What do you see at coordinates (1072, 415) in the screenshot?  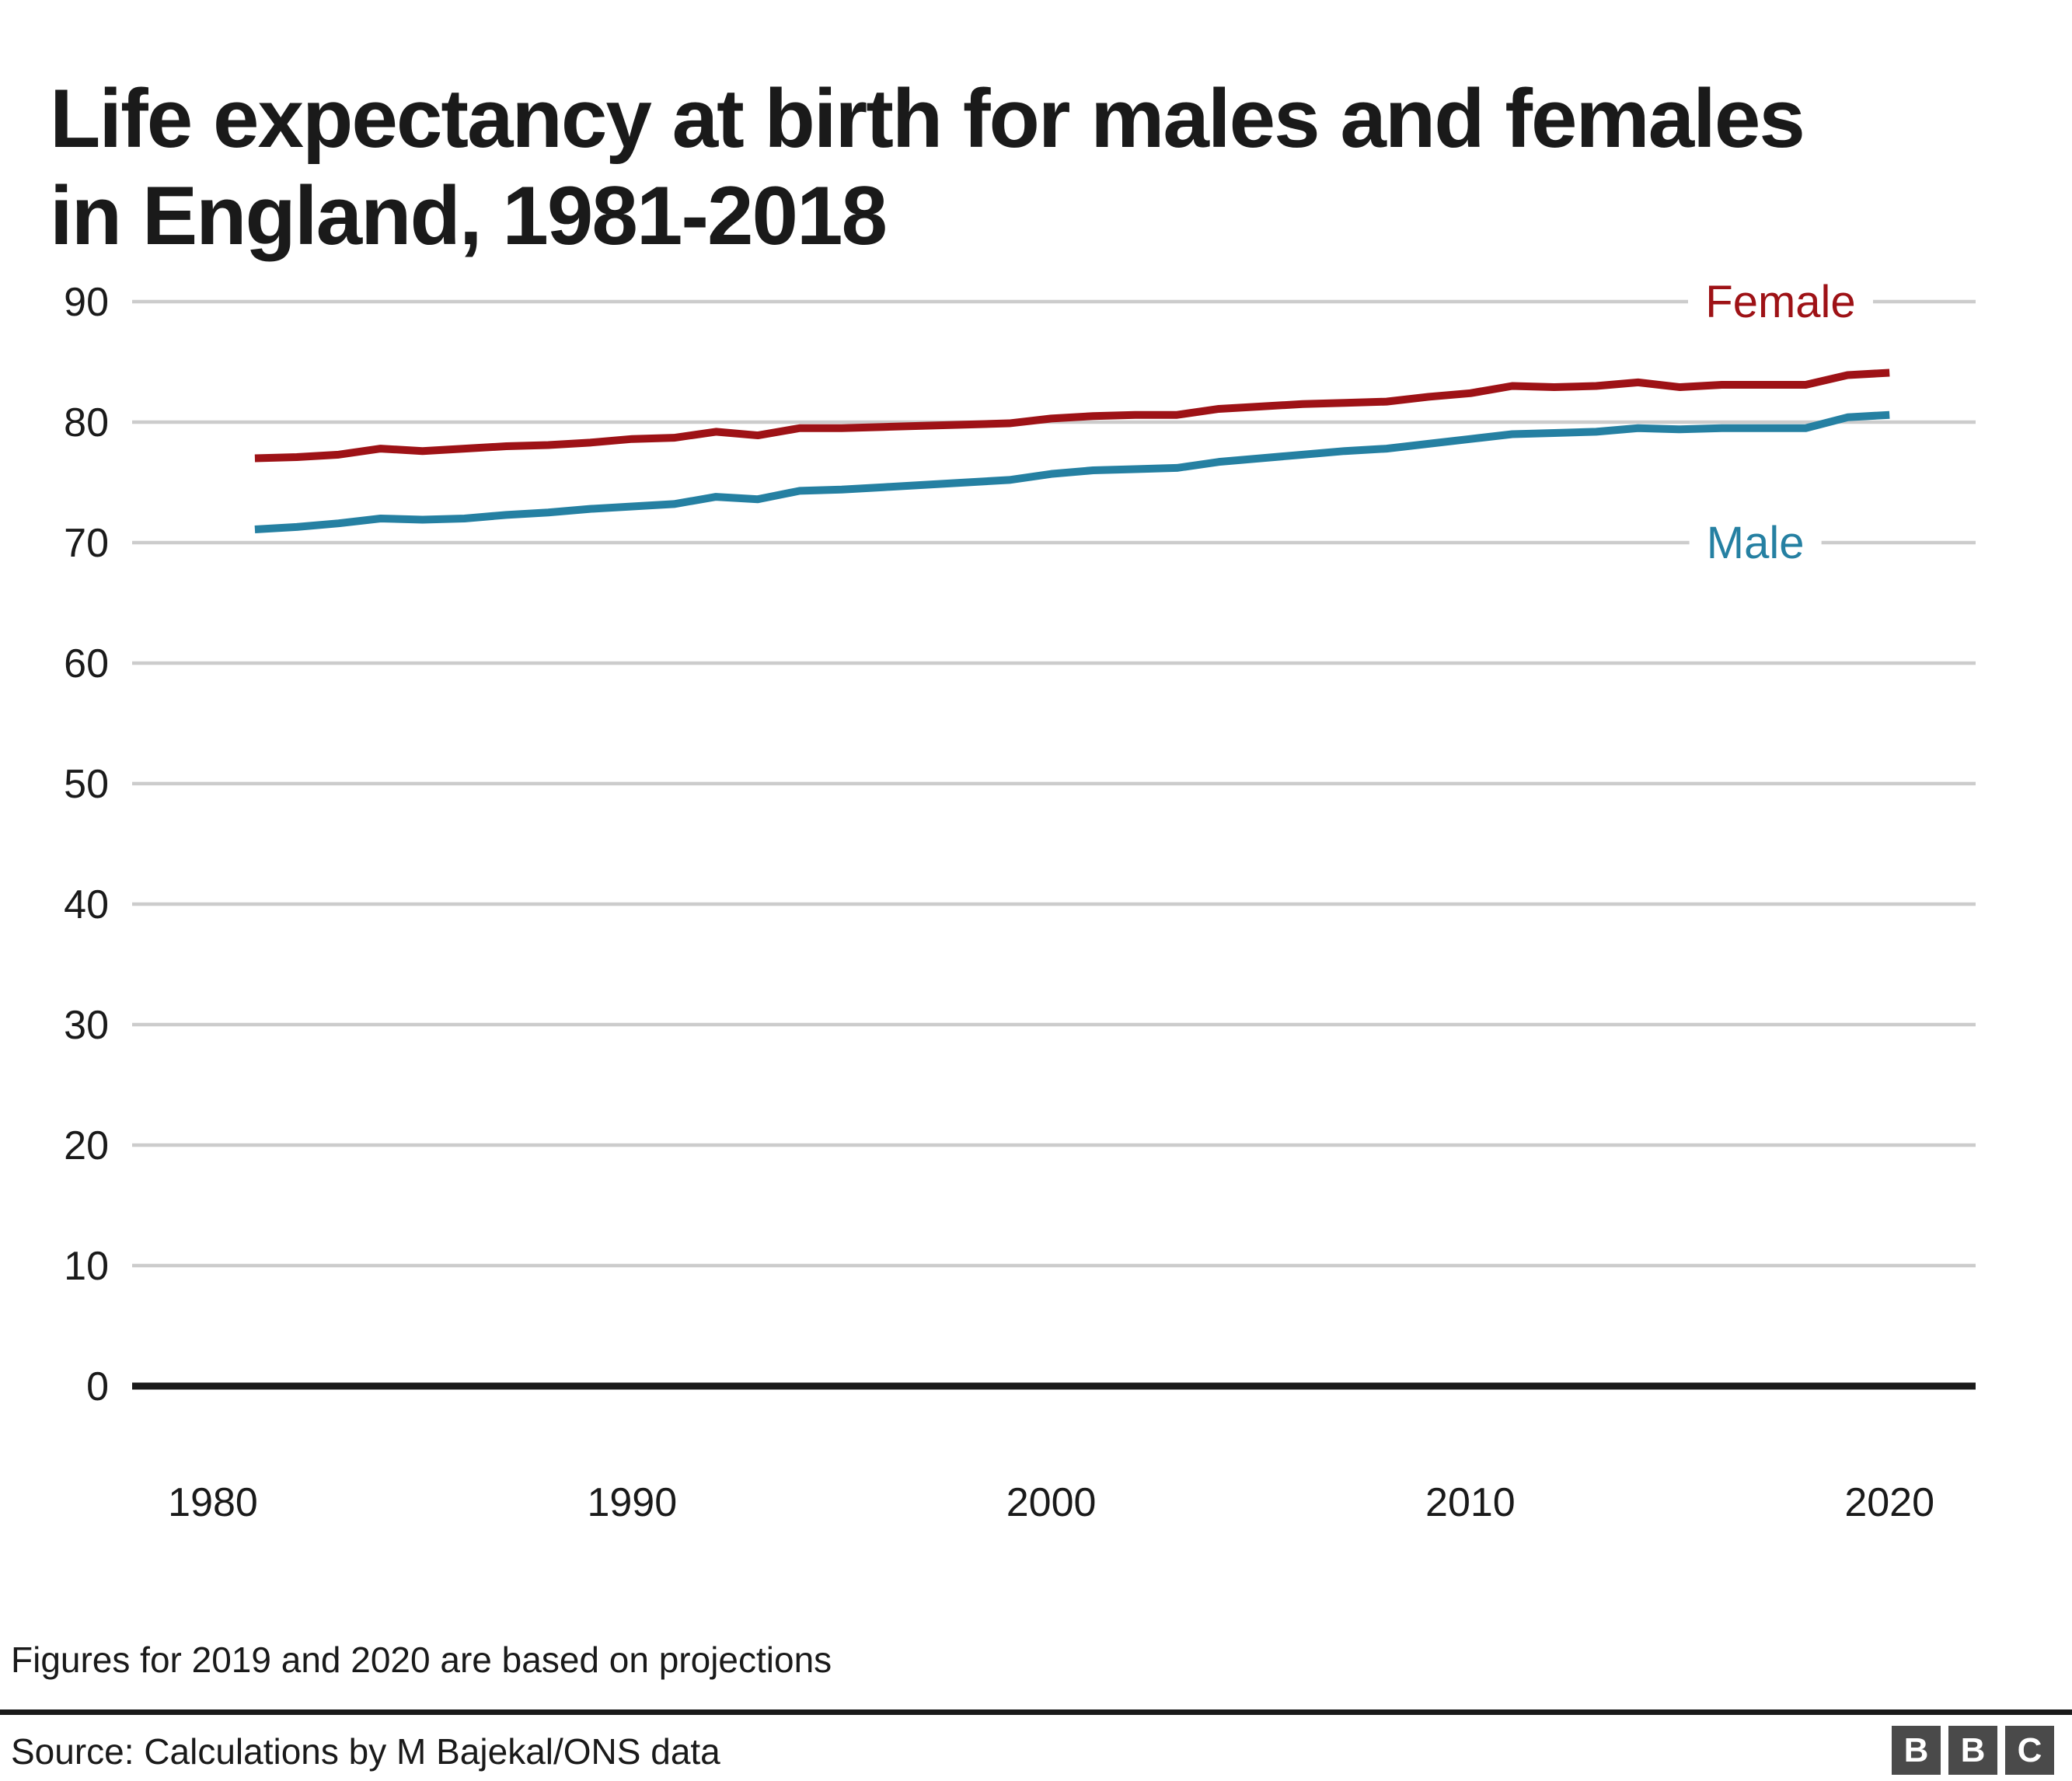 I see `series-line-female` at bounding box center [1072, 415].